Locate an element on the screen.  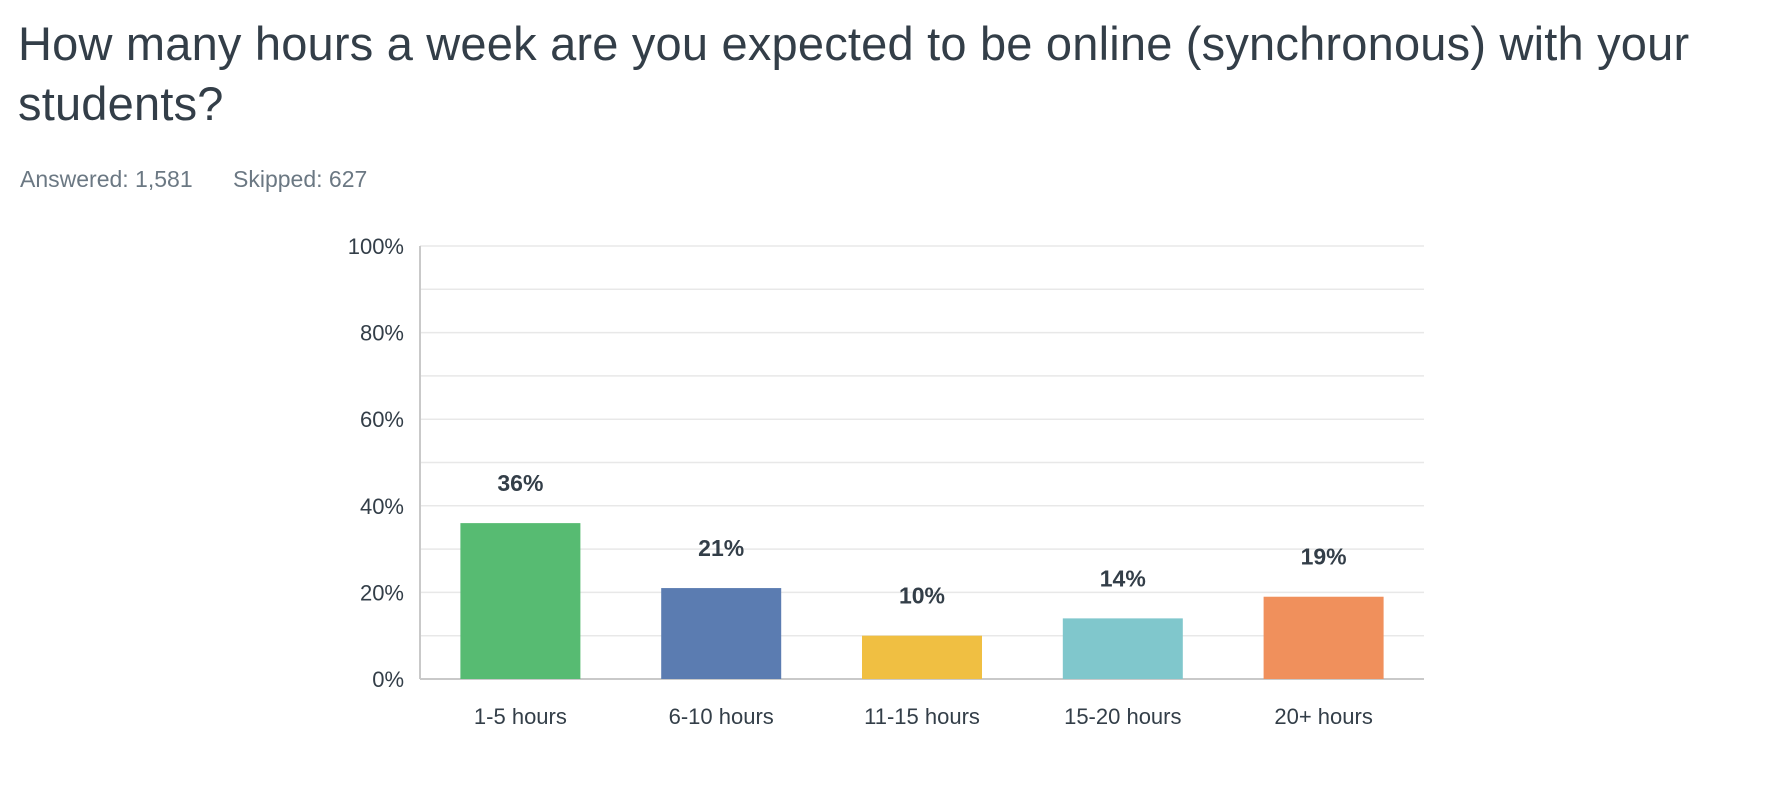
bar-value-label: 21% is located at coordinates (721, 548).